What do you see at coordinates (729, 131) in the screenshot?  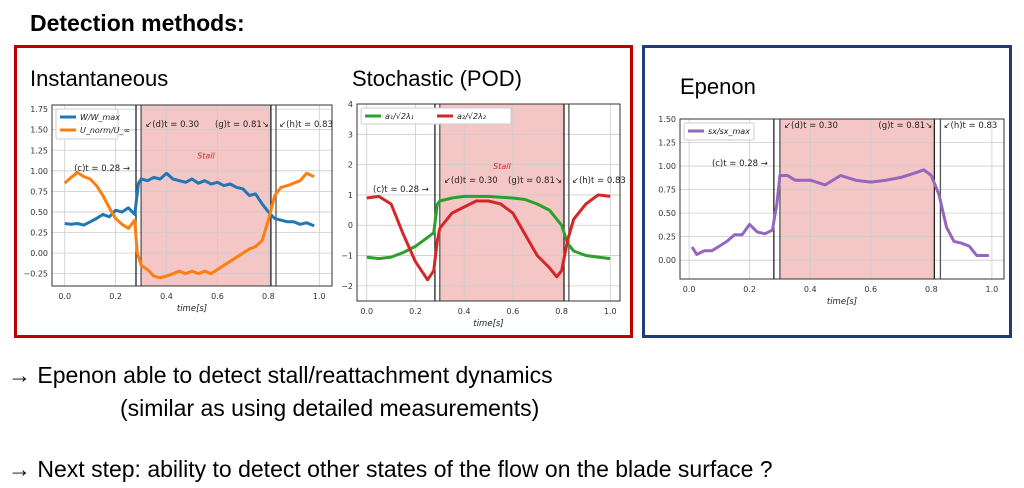 I see `legend-label: sx/sx_max` at bounding box center [729, 131].